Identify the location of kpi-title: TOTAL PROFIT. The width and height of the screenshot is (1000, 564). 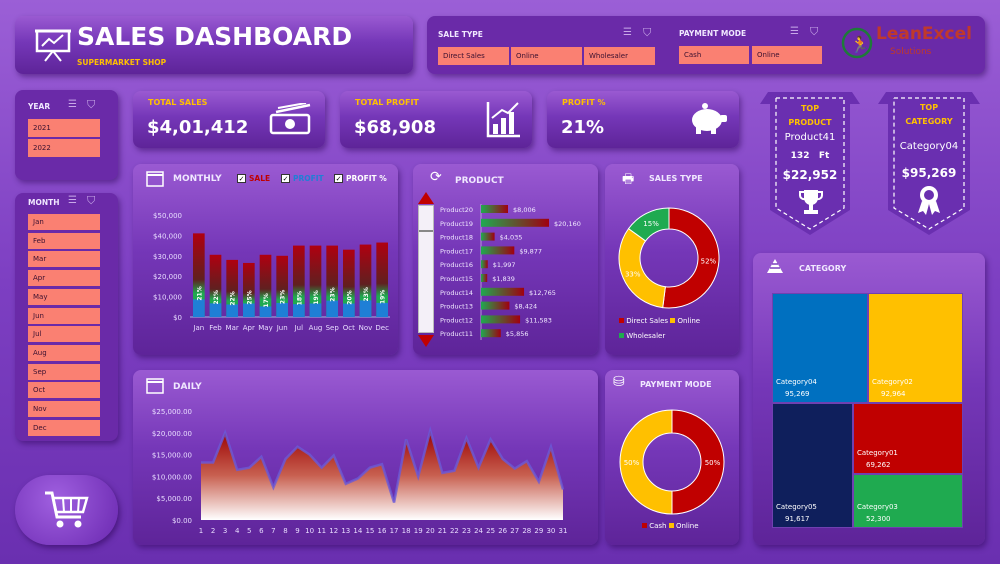
(387, 102).